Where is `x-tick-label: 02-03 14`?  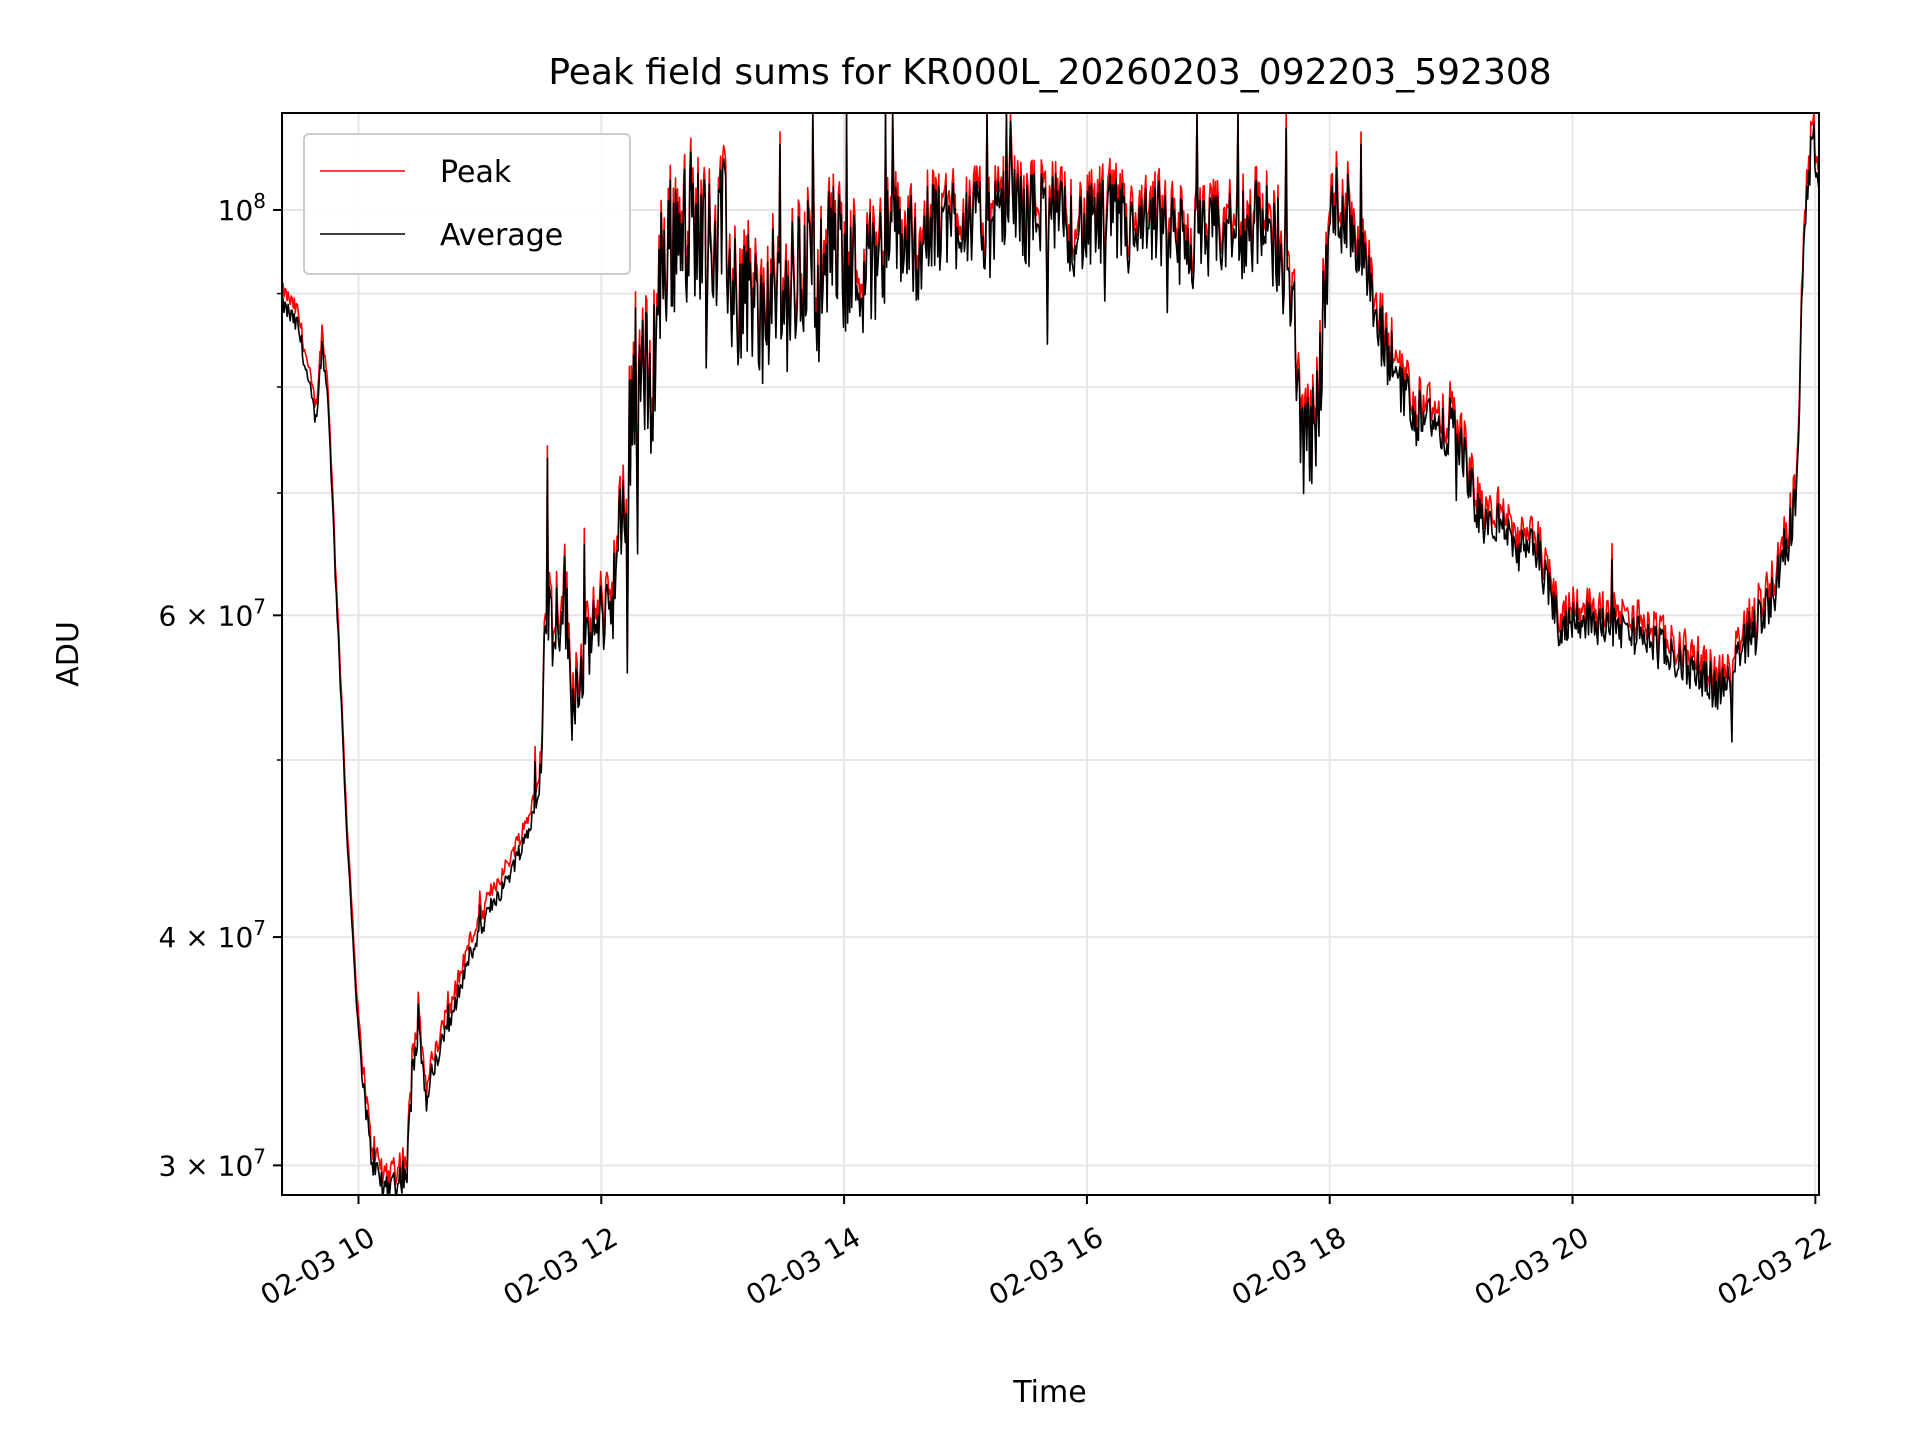
x-tick-label: 02-03 14 is located at coordinates (803, 1266).